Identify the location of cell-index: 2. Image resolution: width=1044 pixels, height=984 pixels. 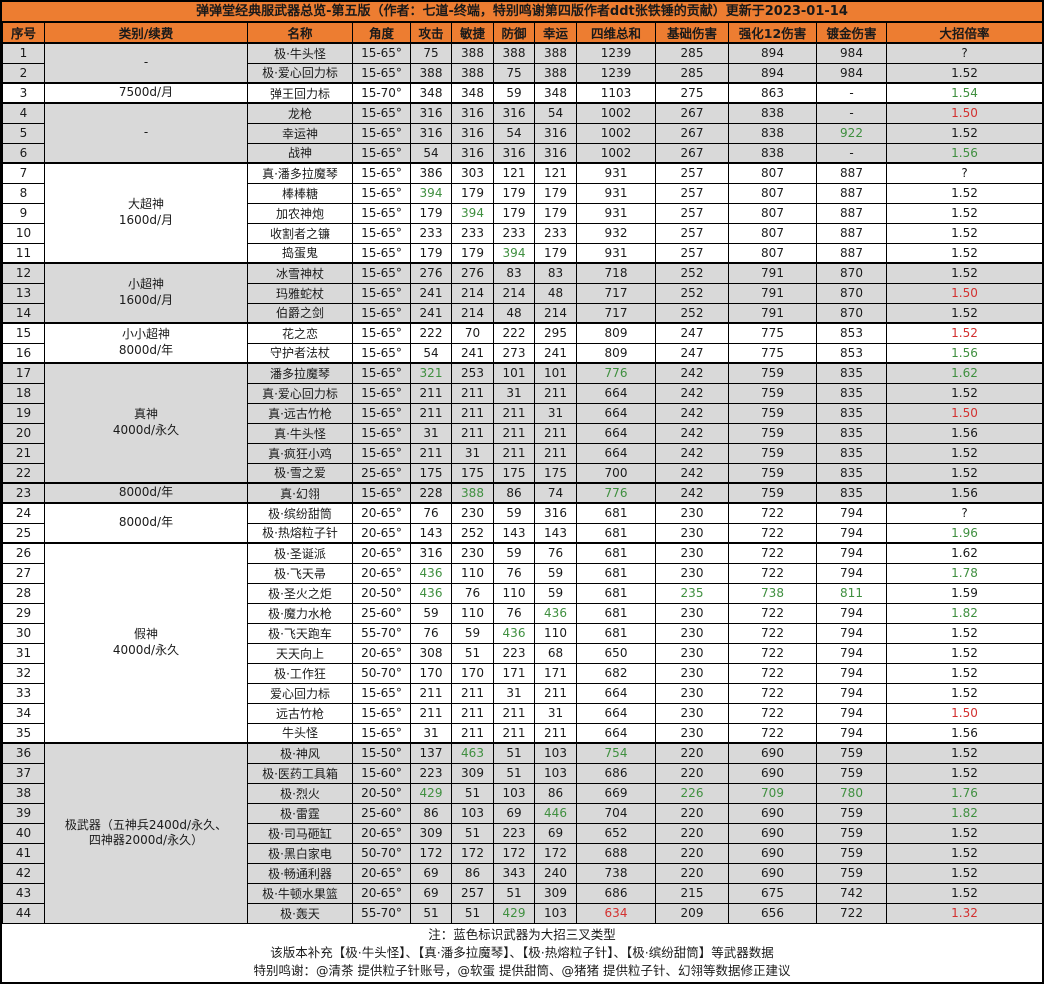
(23, 73).